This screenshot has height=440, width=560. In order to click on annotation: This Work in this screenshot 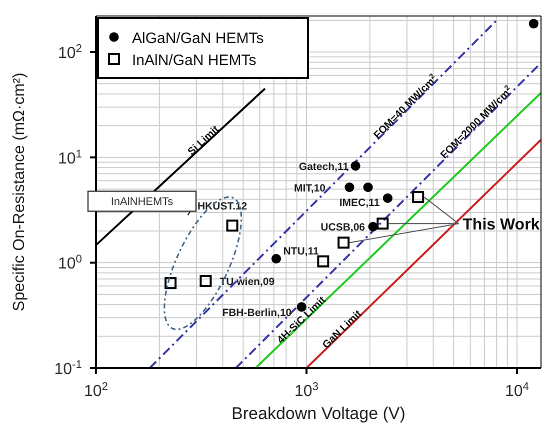, I will do `click(501, 225)`.